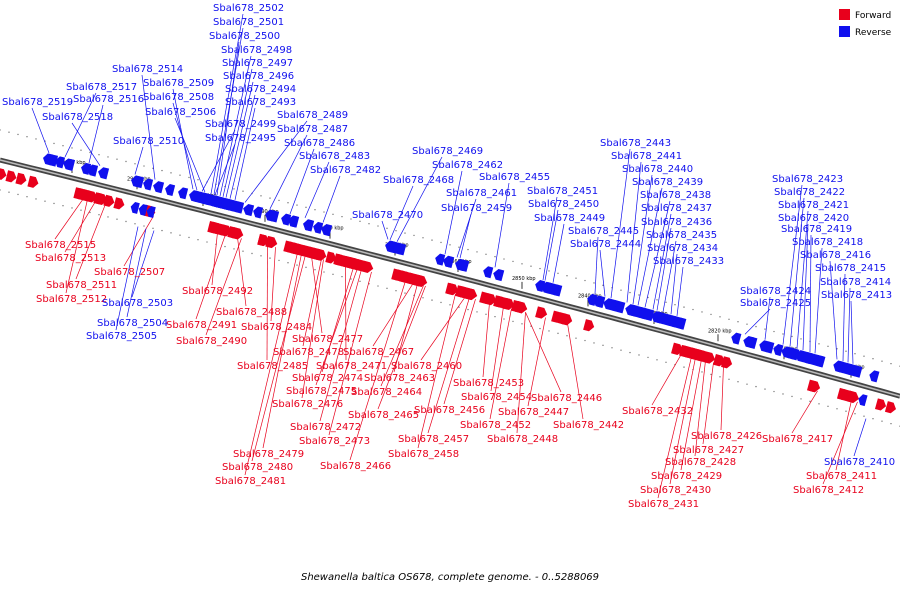 The width and height of the screenshot is (900, 600). What do you see at coordinates (327, 378) in the screenshot?
I see `gene-label: Sbal678_2474` at bounding box center [327, 378].